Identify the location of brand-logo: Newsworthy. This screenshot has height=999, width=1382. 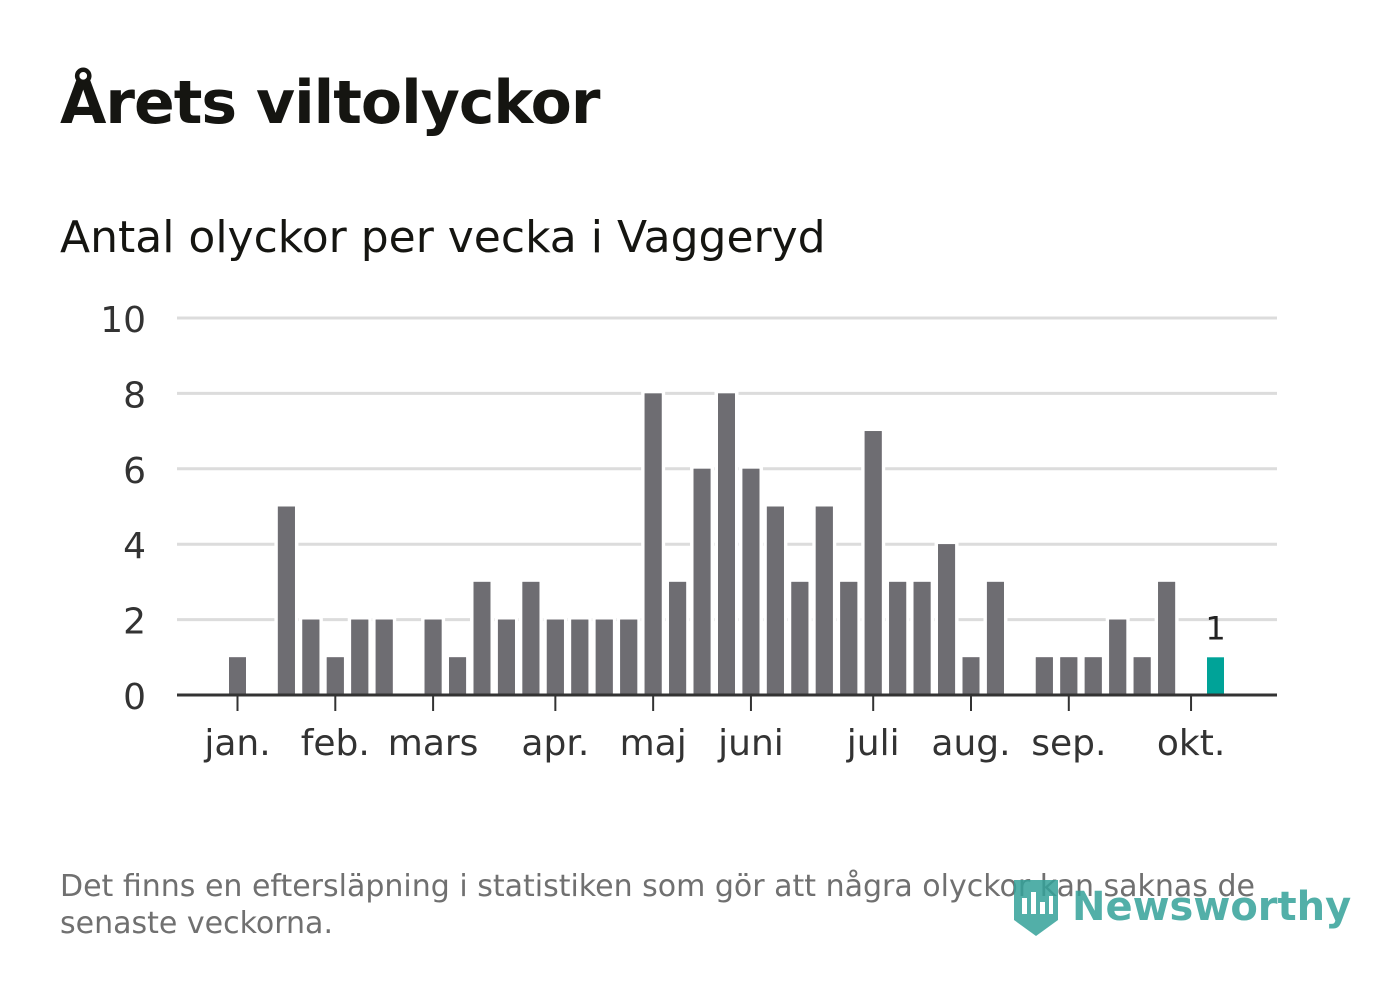
(1180, 907).